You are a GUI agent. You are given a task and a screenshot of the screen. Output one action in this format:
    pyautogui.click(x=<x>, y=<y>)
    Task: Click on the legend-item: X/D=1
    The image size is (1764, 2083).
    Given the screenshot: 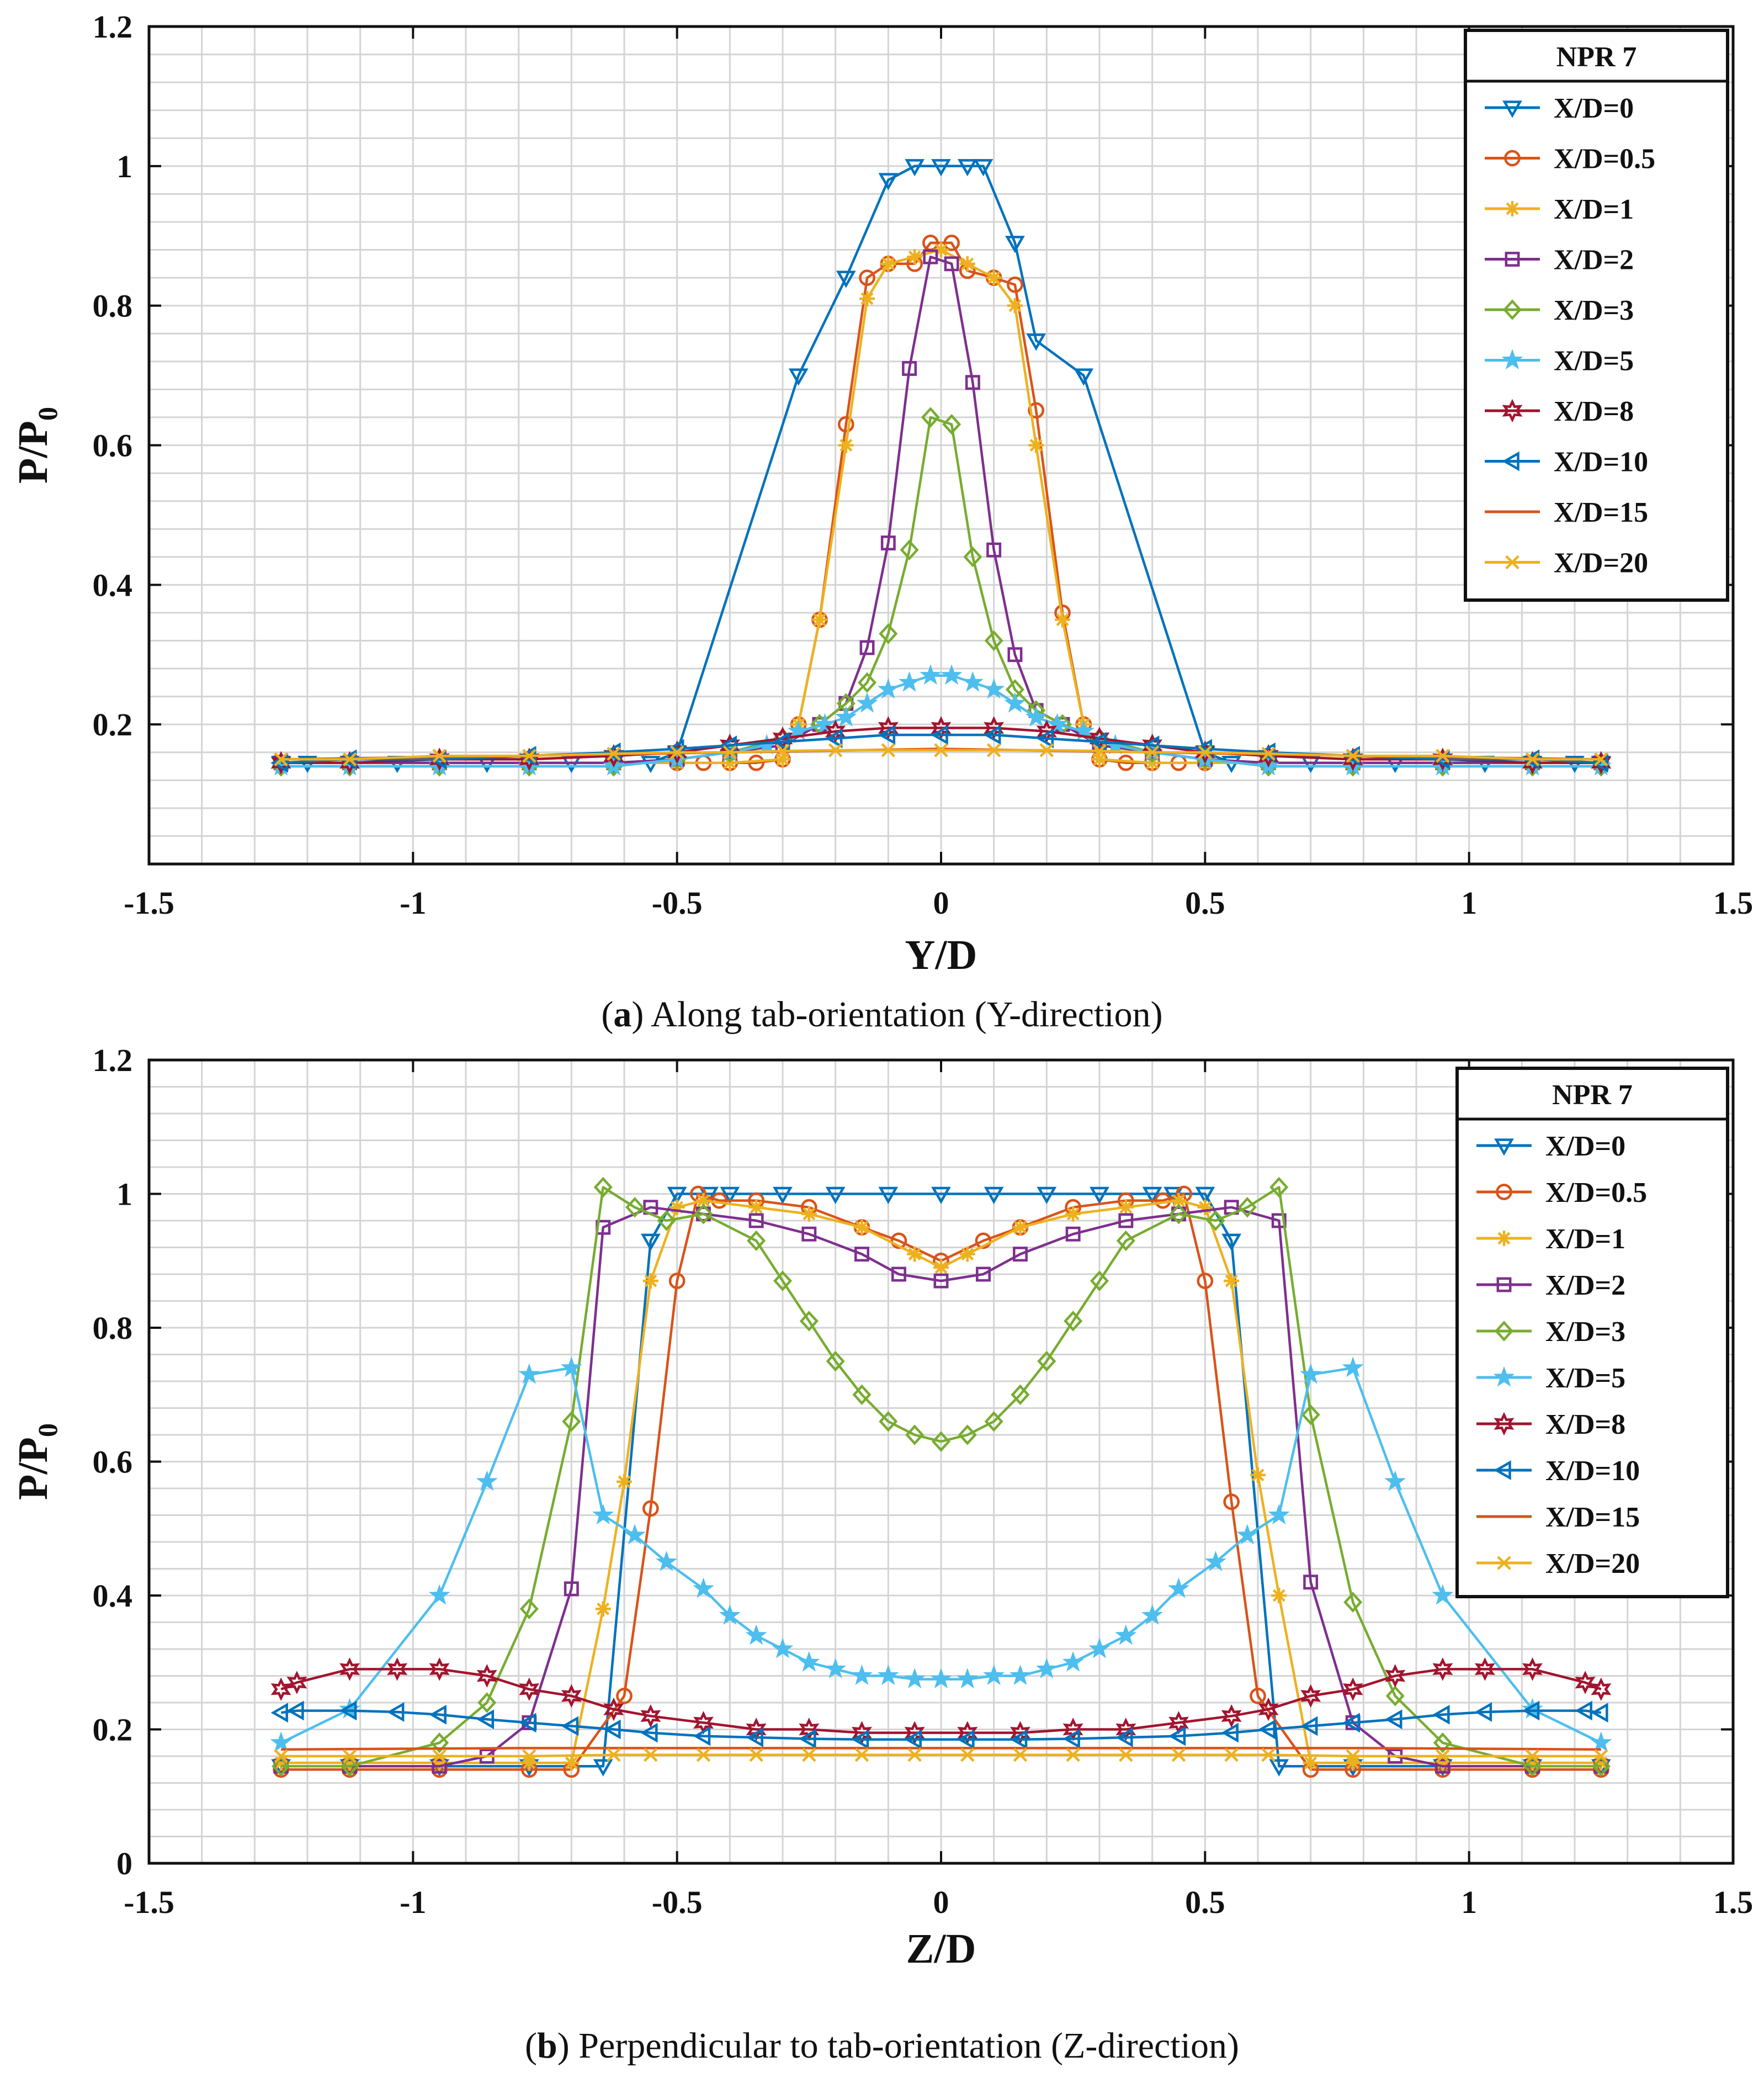 What is the action you would take?
    pyautogui.click(x=1559, y=209)
    